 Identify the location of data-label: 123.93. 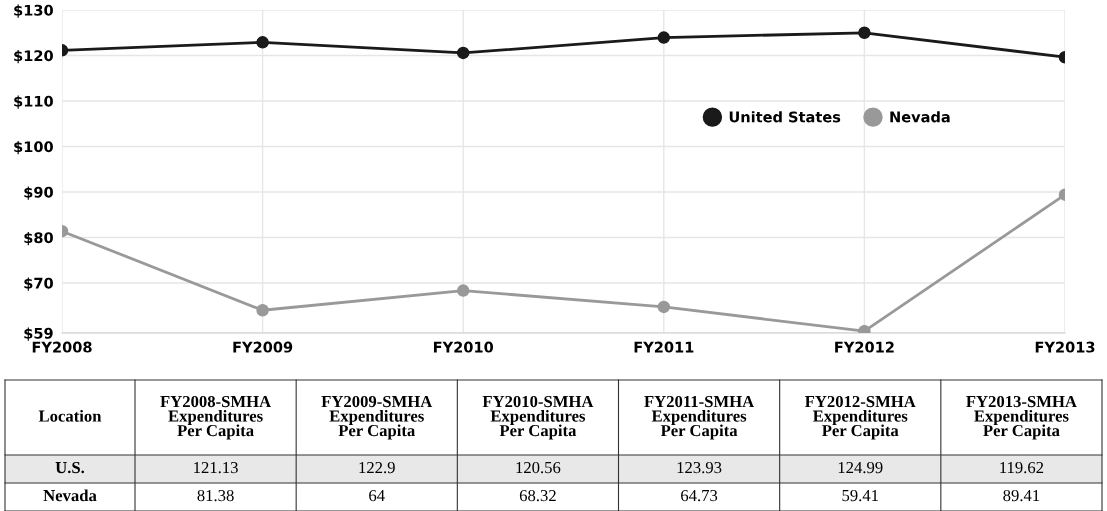
(699, 467).